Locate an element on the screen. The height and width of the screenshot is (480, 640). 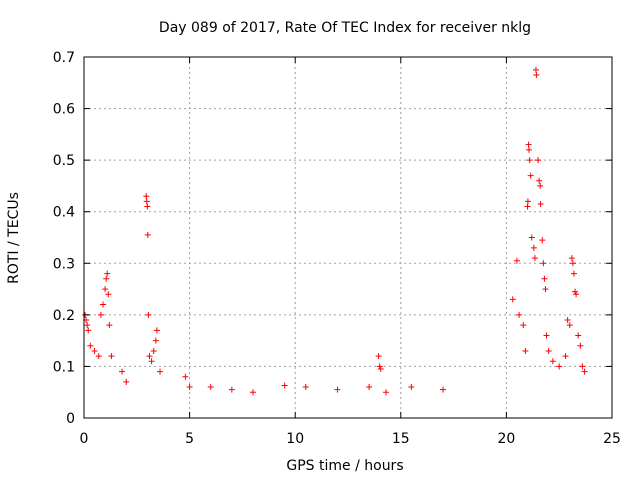
x-tick-label: 15 is located at coordinates (401, 439).